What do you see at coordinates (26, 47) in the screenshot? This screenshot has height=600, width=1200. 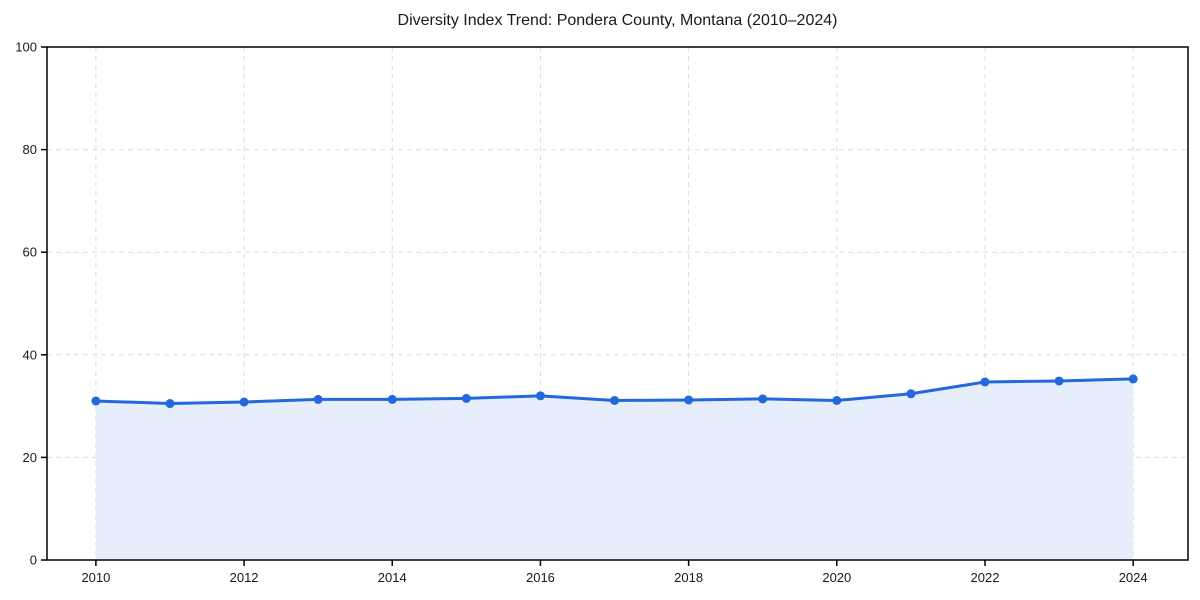 I see `y-tick-label: 100` at bounding box center [26, 47].